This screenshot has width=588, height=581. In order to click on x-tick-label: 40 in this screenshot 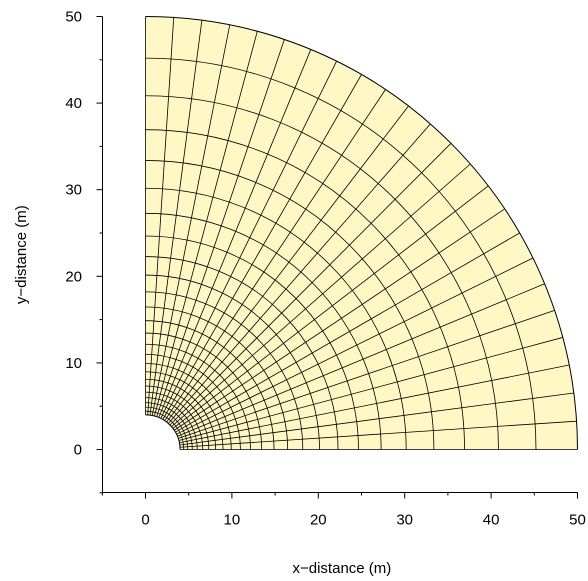, I will do `click(491, 520)`.